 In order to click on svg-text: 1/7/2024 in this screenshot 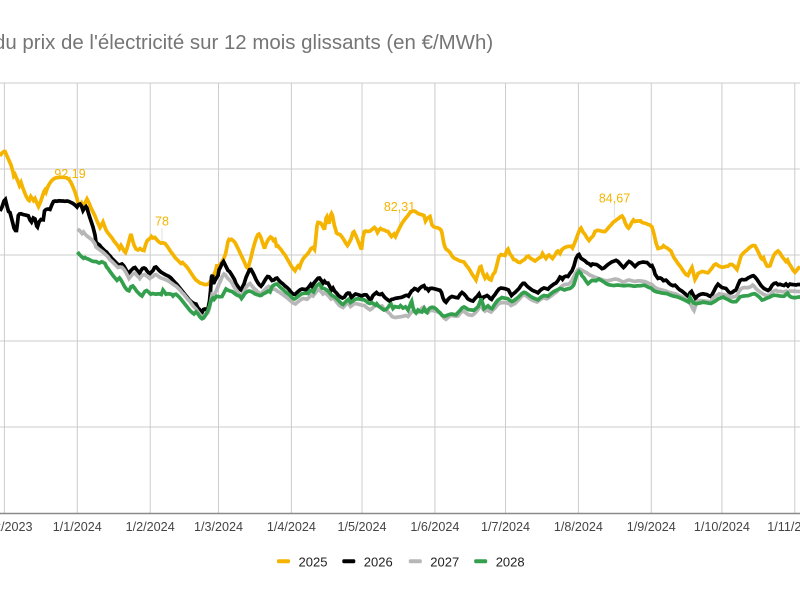, I will do `click(505, 527)`.